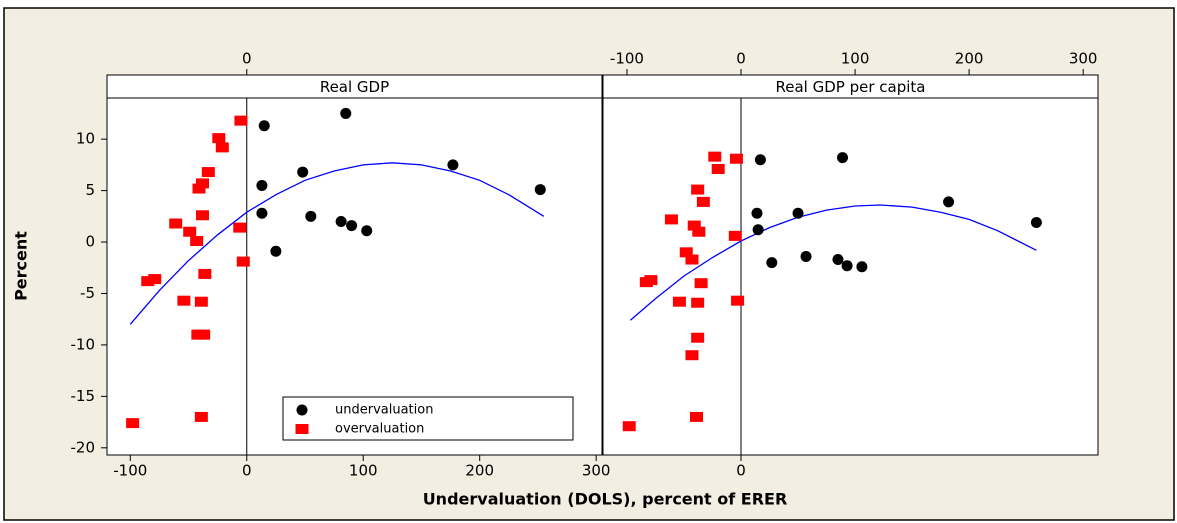 Image resolution: width=1177 pixels, height=523 pixels. I want to click on legend-box, so click(428, 418).